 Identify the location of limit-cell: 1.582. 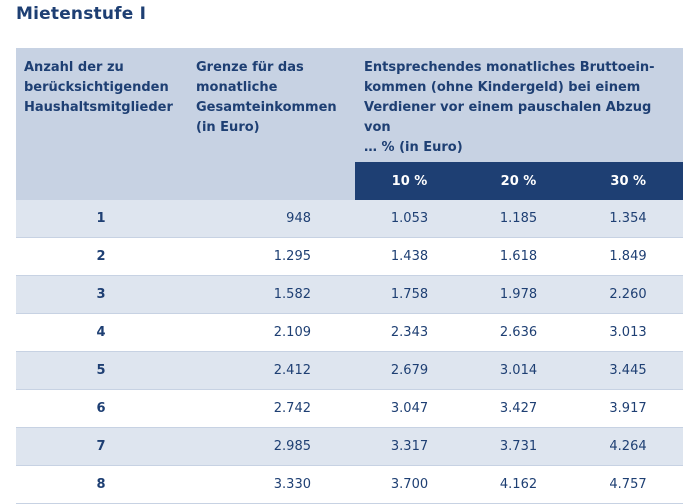
(270, 294).